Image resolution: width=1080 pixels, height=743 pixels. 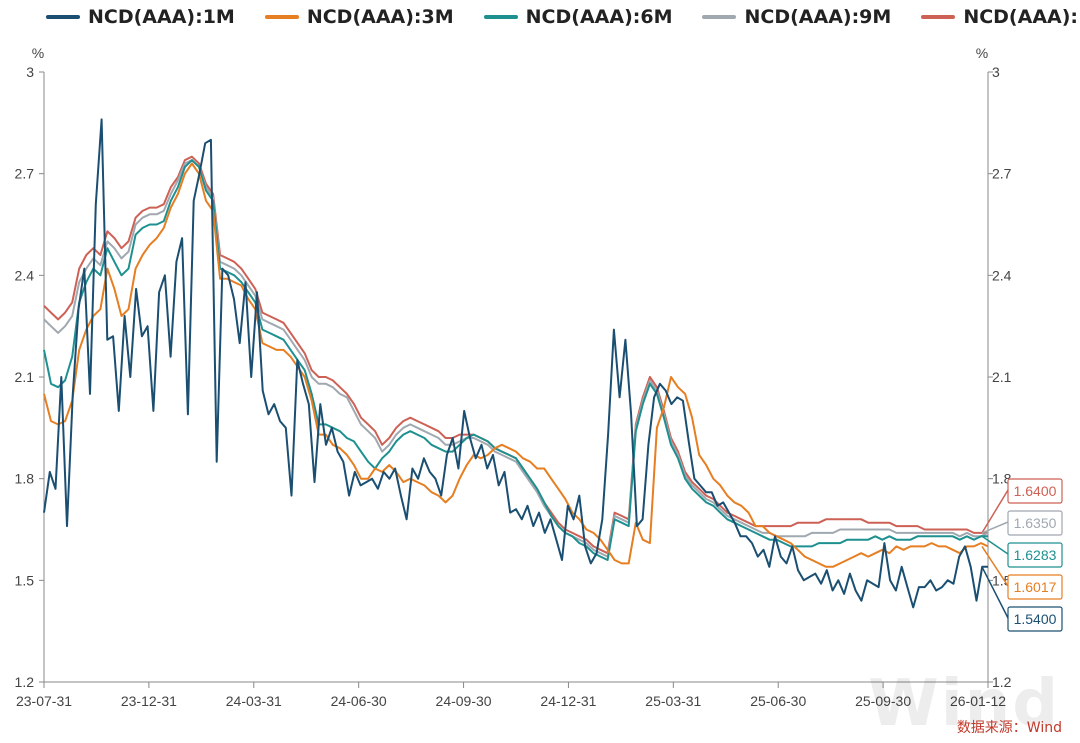 What do you see at coordinates (599, 17) in the screenshot?
I see `legend-label-6m: NCD(AAA):6M` at bounding box center [599, 17].